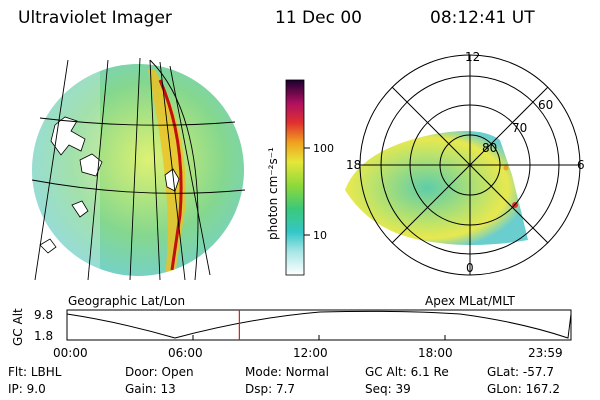  Describe the element at coordinates (310, 353) in the screenshot. I see `timeline-xtick-2: 12:00` at that location.